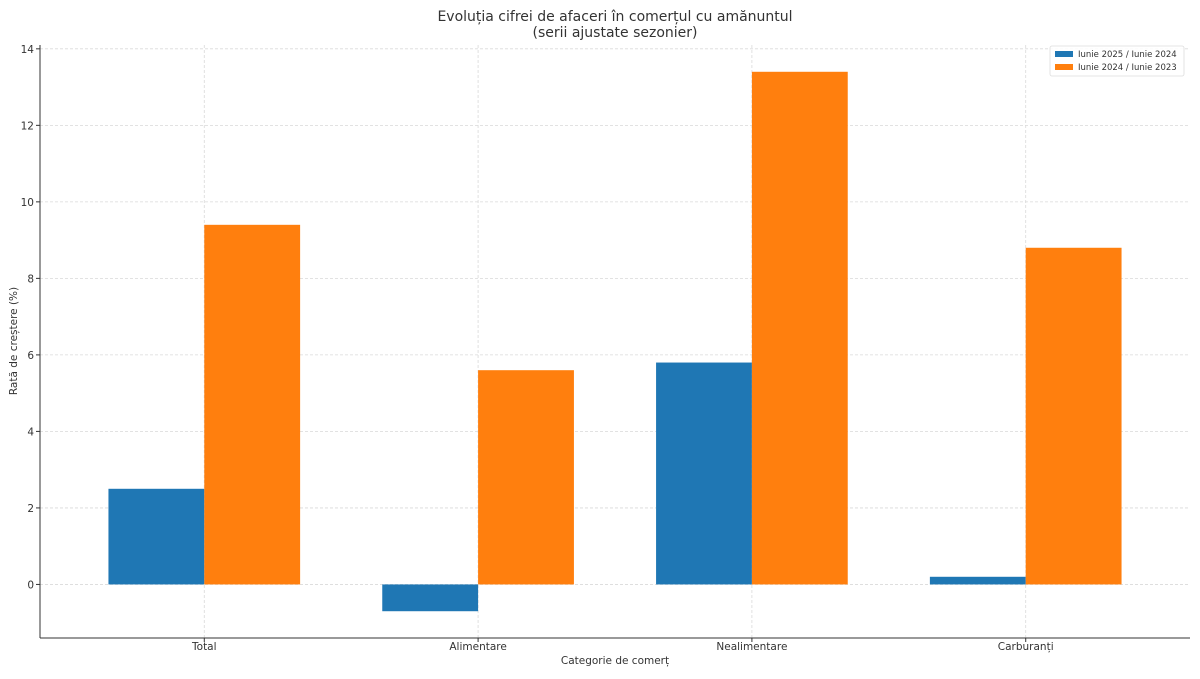 The width and height of the screenshot is (1200, 679). I want to click on y-tick-label: 0, so click(30, 585).